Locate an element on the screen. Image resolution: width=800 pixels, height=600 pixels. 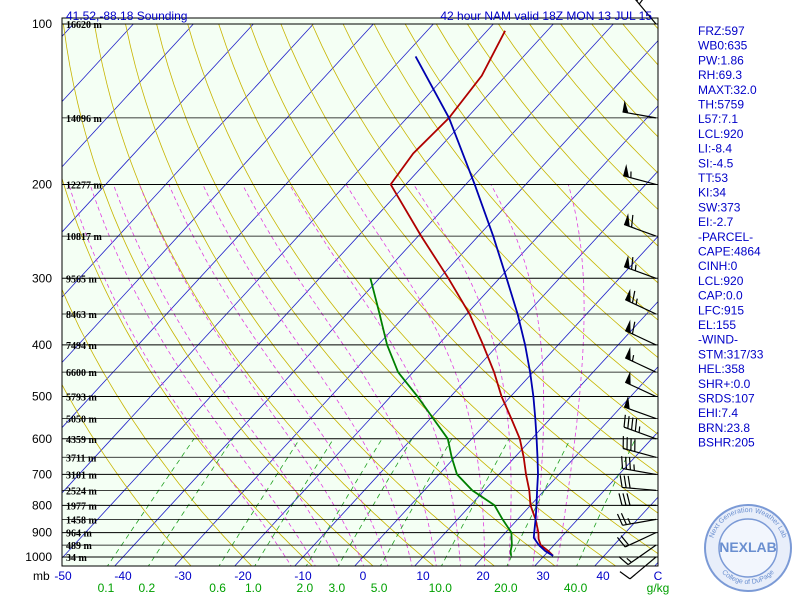
valid-time: 42 hour NAM valid 18Z MON 13 JUL 15 is located at coordinates (546, 16).